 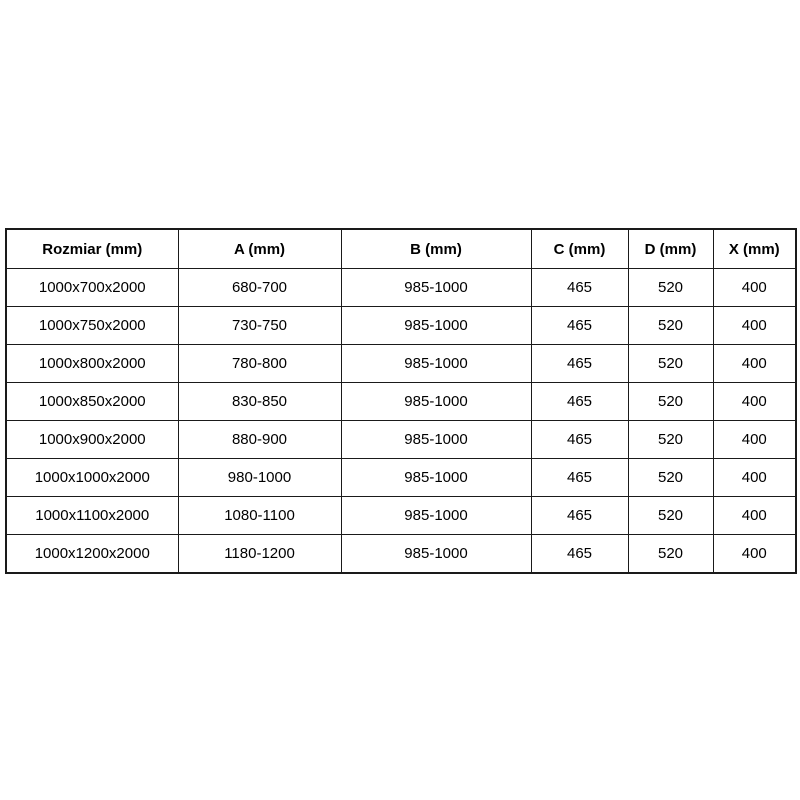 I want to click on table-row: 1000x1000x2000 980-1000 985-1000 465 520 400, so click(x=401, y=477).